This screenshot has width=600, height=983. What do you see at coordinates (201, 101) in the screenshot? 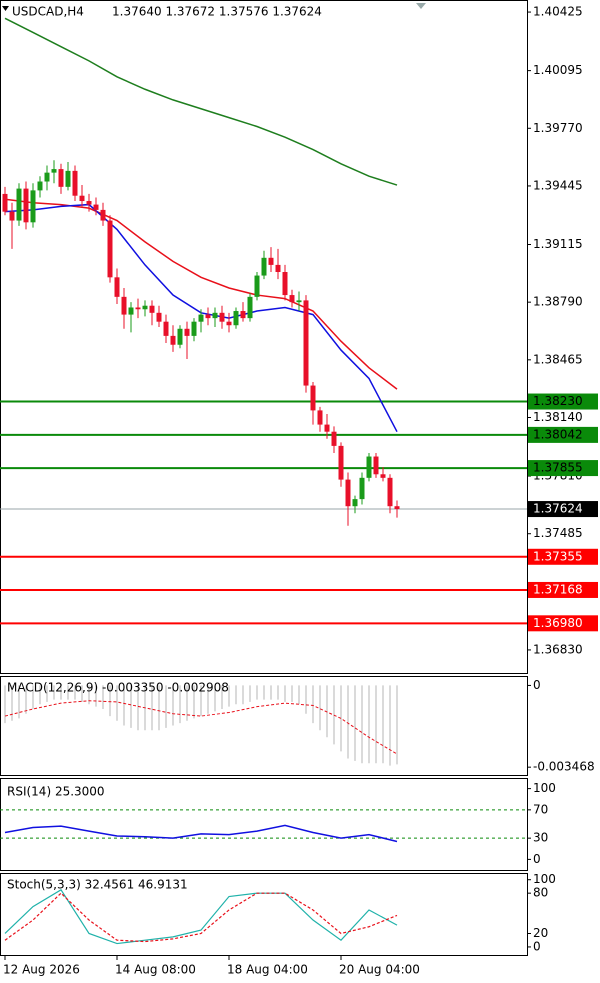
I see `moving-average` at bounding box center [201, 101].